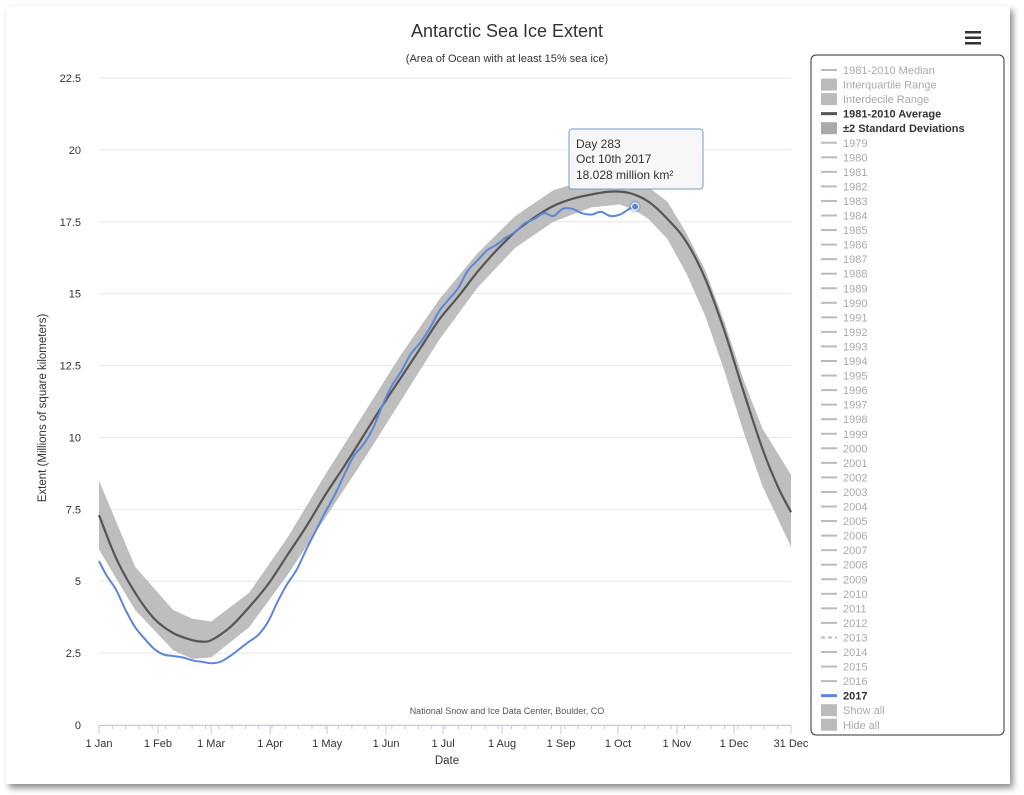  What do you see at coordinates (855, 391) in the screenshot?
I see `legend-item-label: 1996` at bounding box center [855, 391].